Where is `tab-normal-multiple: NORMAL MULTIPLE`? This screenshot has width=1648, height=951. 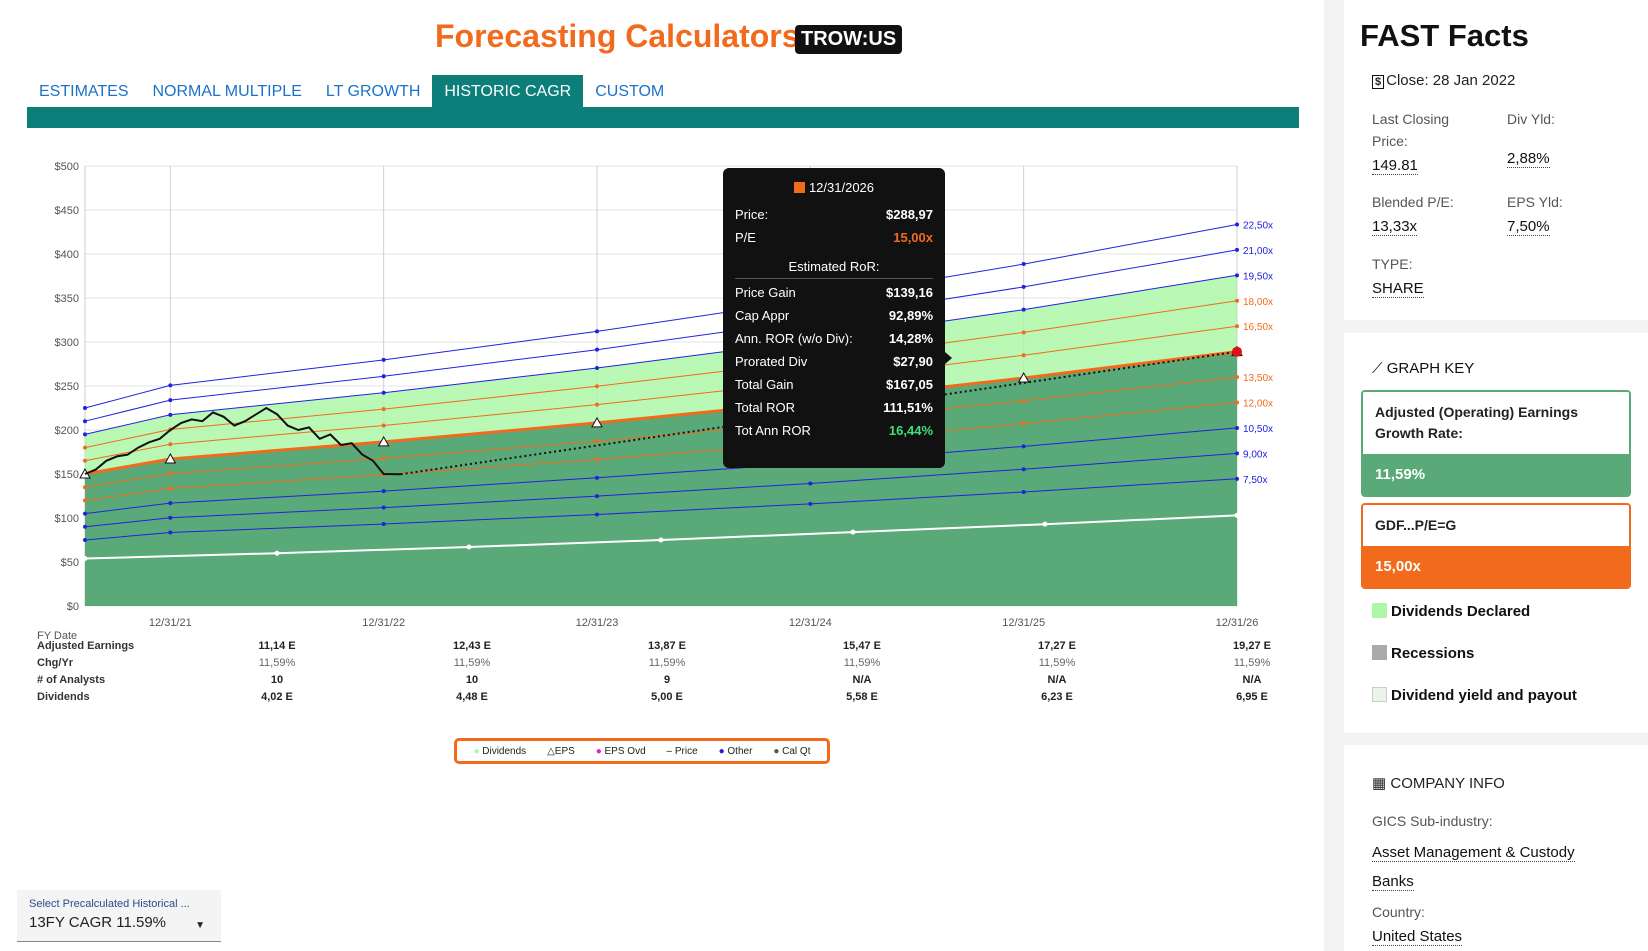 tab-normal-multiple: NORMAL MULTIPLE is located at coordinates (227, 91).